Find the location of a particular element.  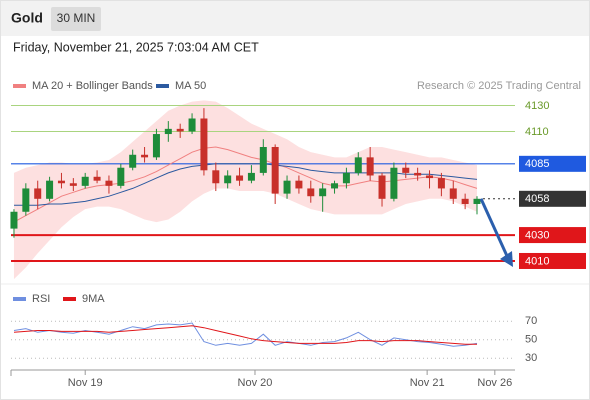

legend-label: 9MA is located at coordinates (93, 299).